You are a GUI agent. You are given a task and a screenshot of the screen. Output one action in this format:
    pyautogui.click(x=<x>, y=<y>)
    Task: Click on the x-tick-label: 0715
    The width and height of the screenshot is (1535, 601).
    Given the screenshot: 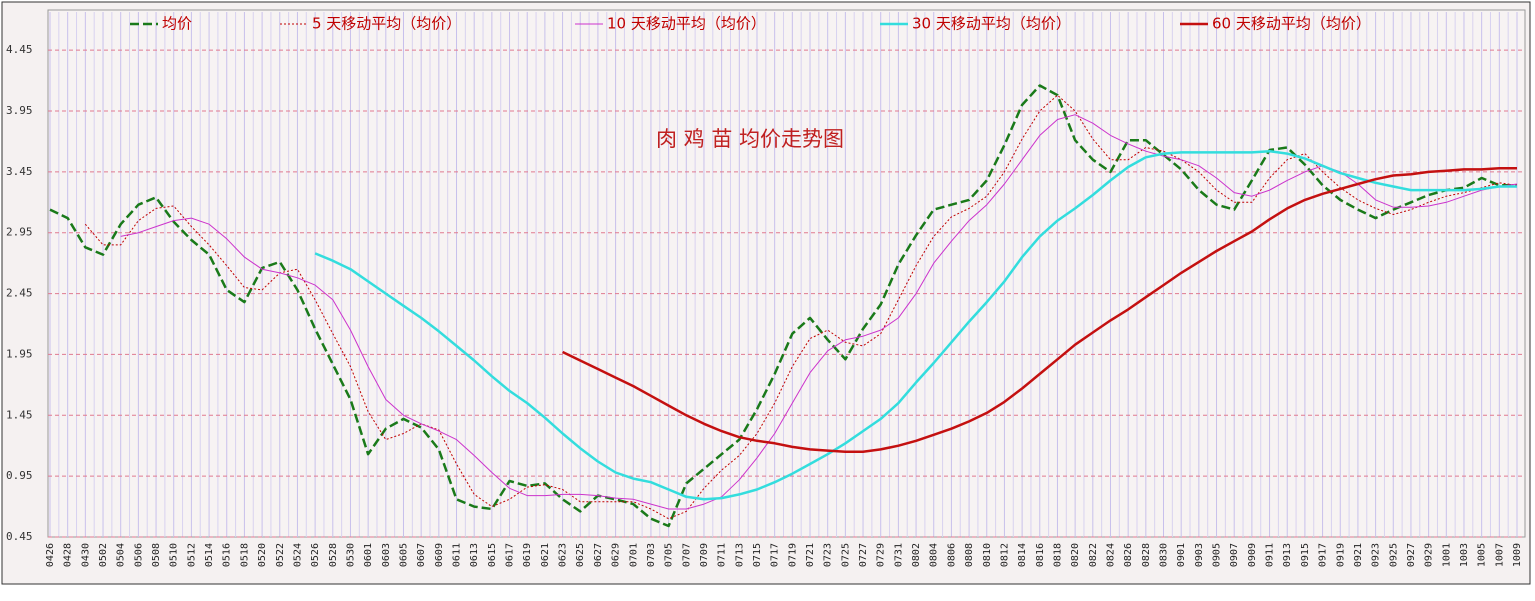 What is the action you would take?
    pyautogui.click(x=757, y=555)
    